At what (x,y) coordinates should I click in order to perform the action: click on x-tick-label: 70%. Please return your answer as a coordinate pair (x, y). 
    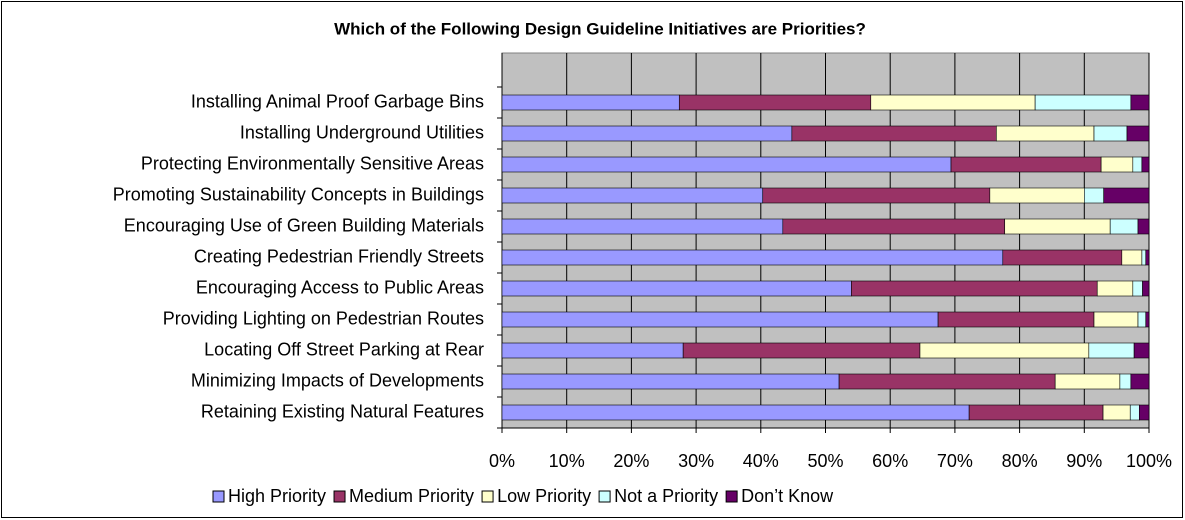
    Looking at the image, I should click on (955, 461).